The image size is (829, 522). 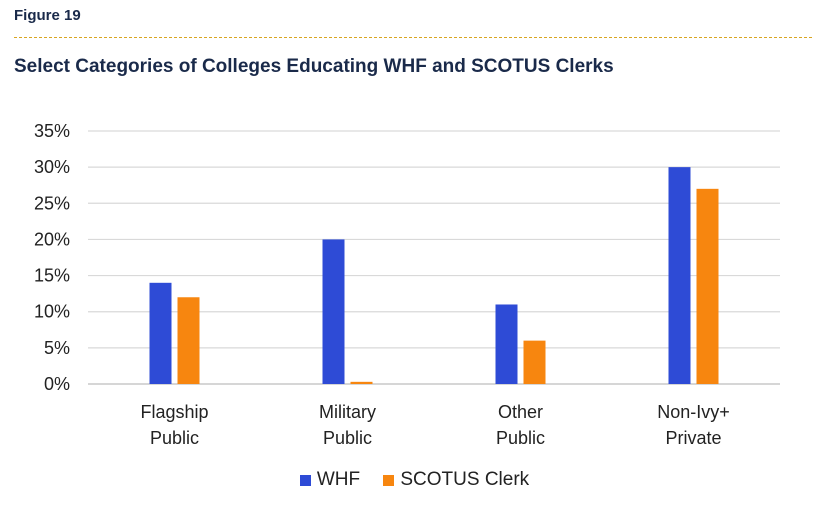 What do you see at coordinates (52, 312) in the screenshot?
I see `y-tick-label: 10%` at bounding box center [52, 312].